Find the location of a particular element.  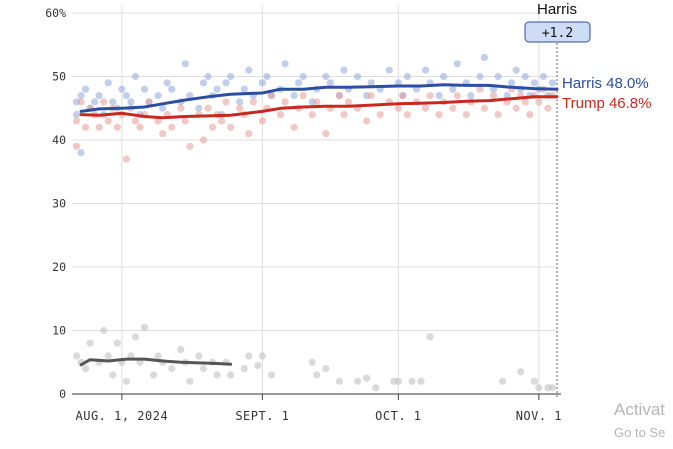

y-tick-label: 0 is located at coordinates (62, 394).